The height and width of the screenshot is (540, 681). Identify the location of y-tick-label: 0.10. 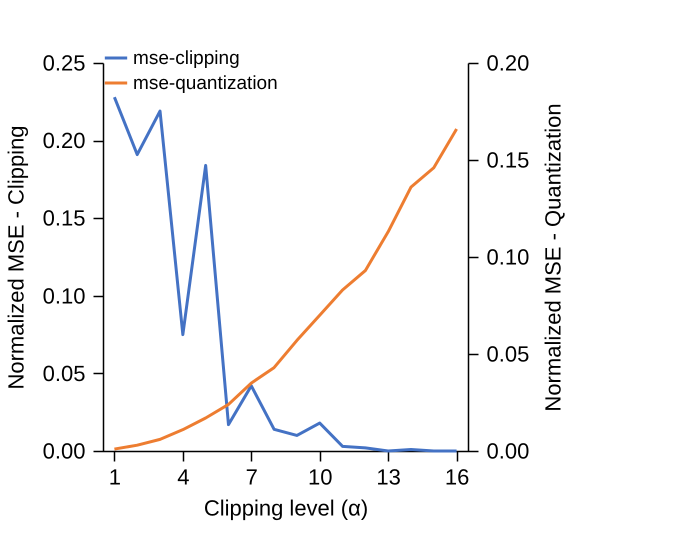
(64, 295).